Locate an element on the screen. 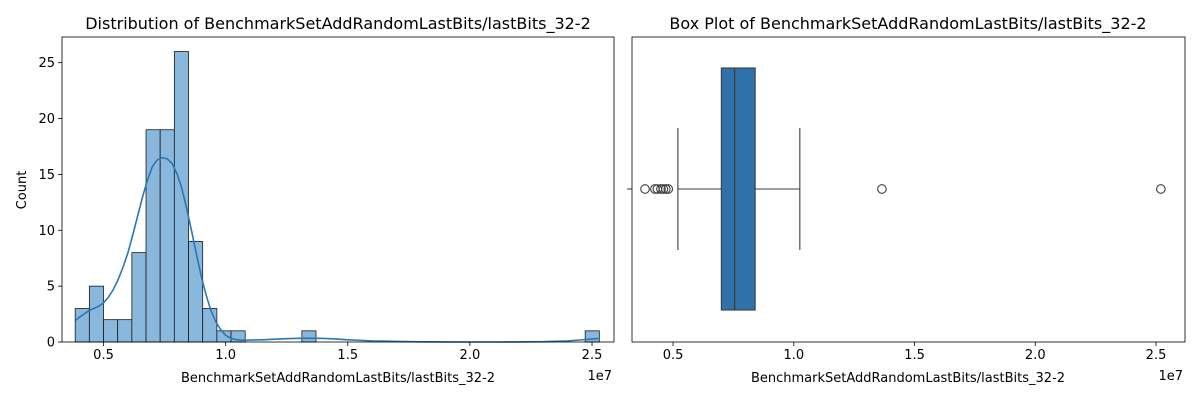 The height and width of the screenshot is (400, 1200). histogram-x-offset-label: 1e7 is located at coordinates (599, 376).